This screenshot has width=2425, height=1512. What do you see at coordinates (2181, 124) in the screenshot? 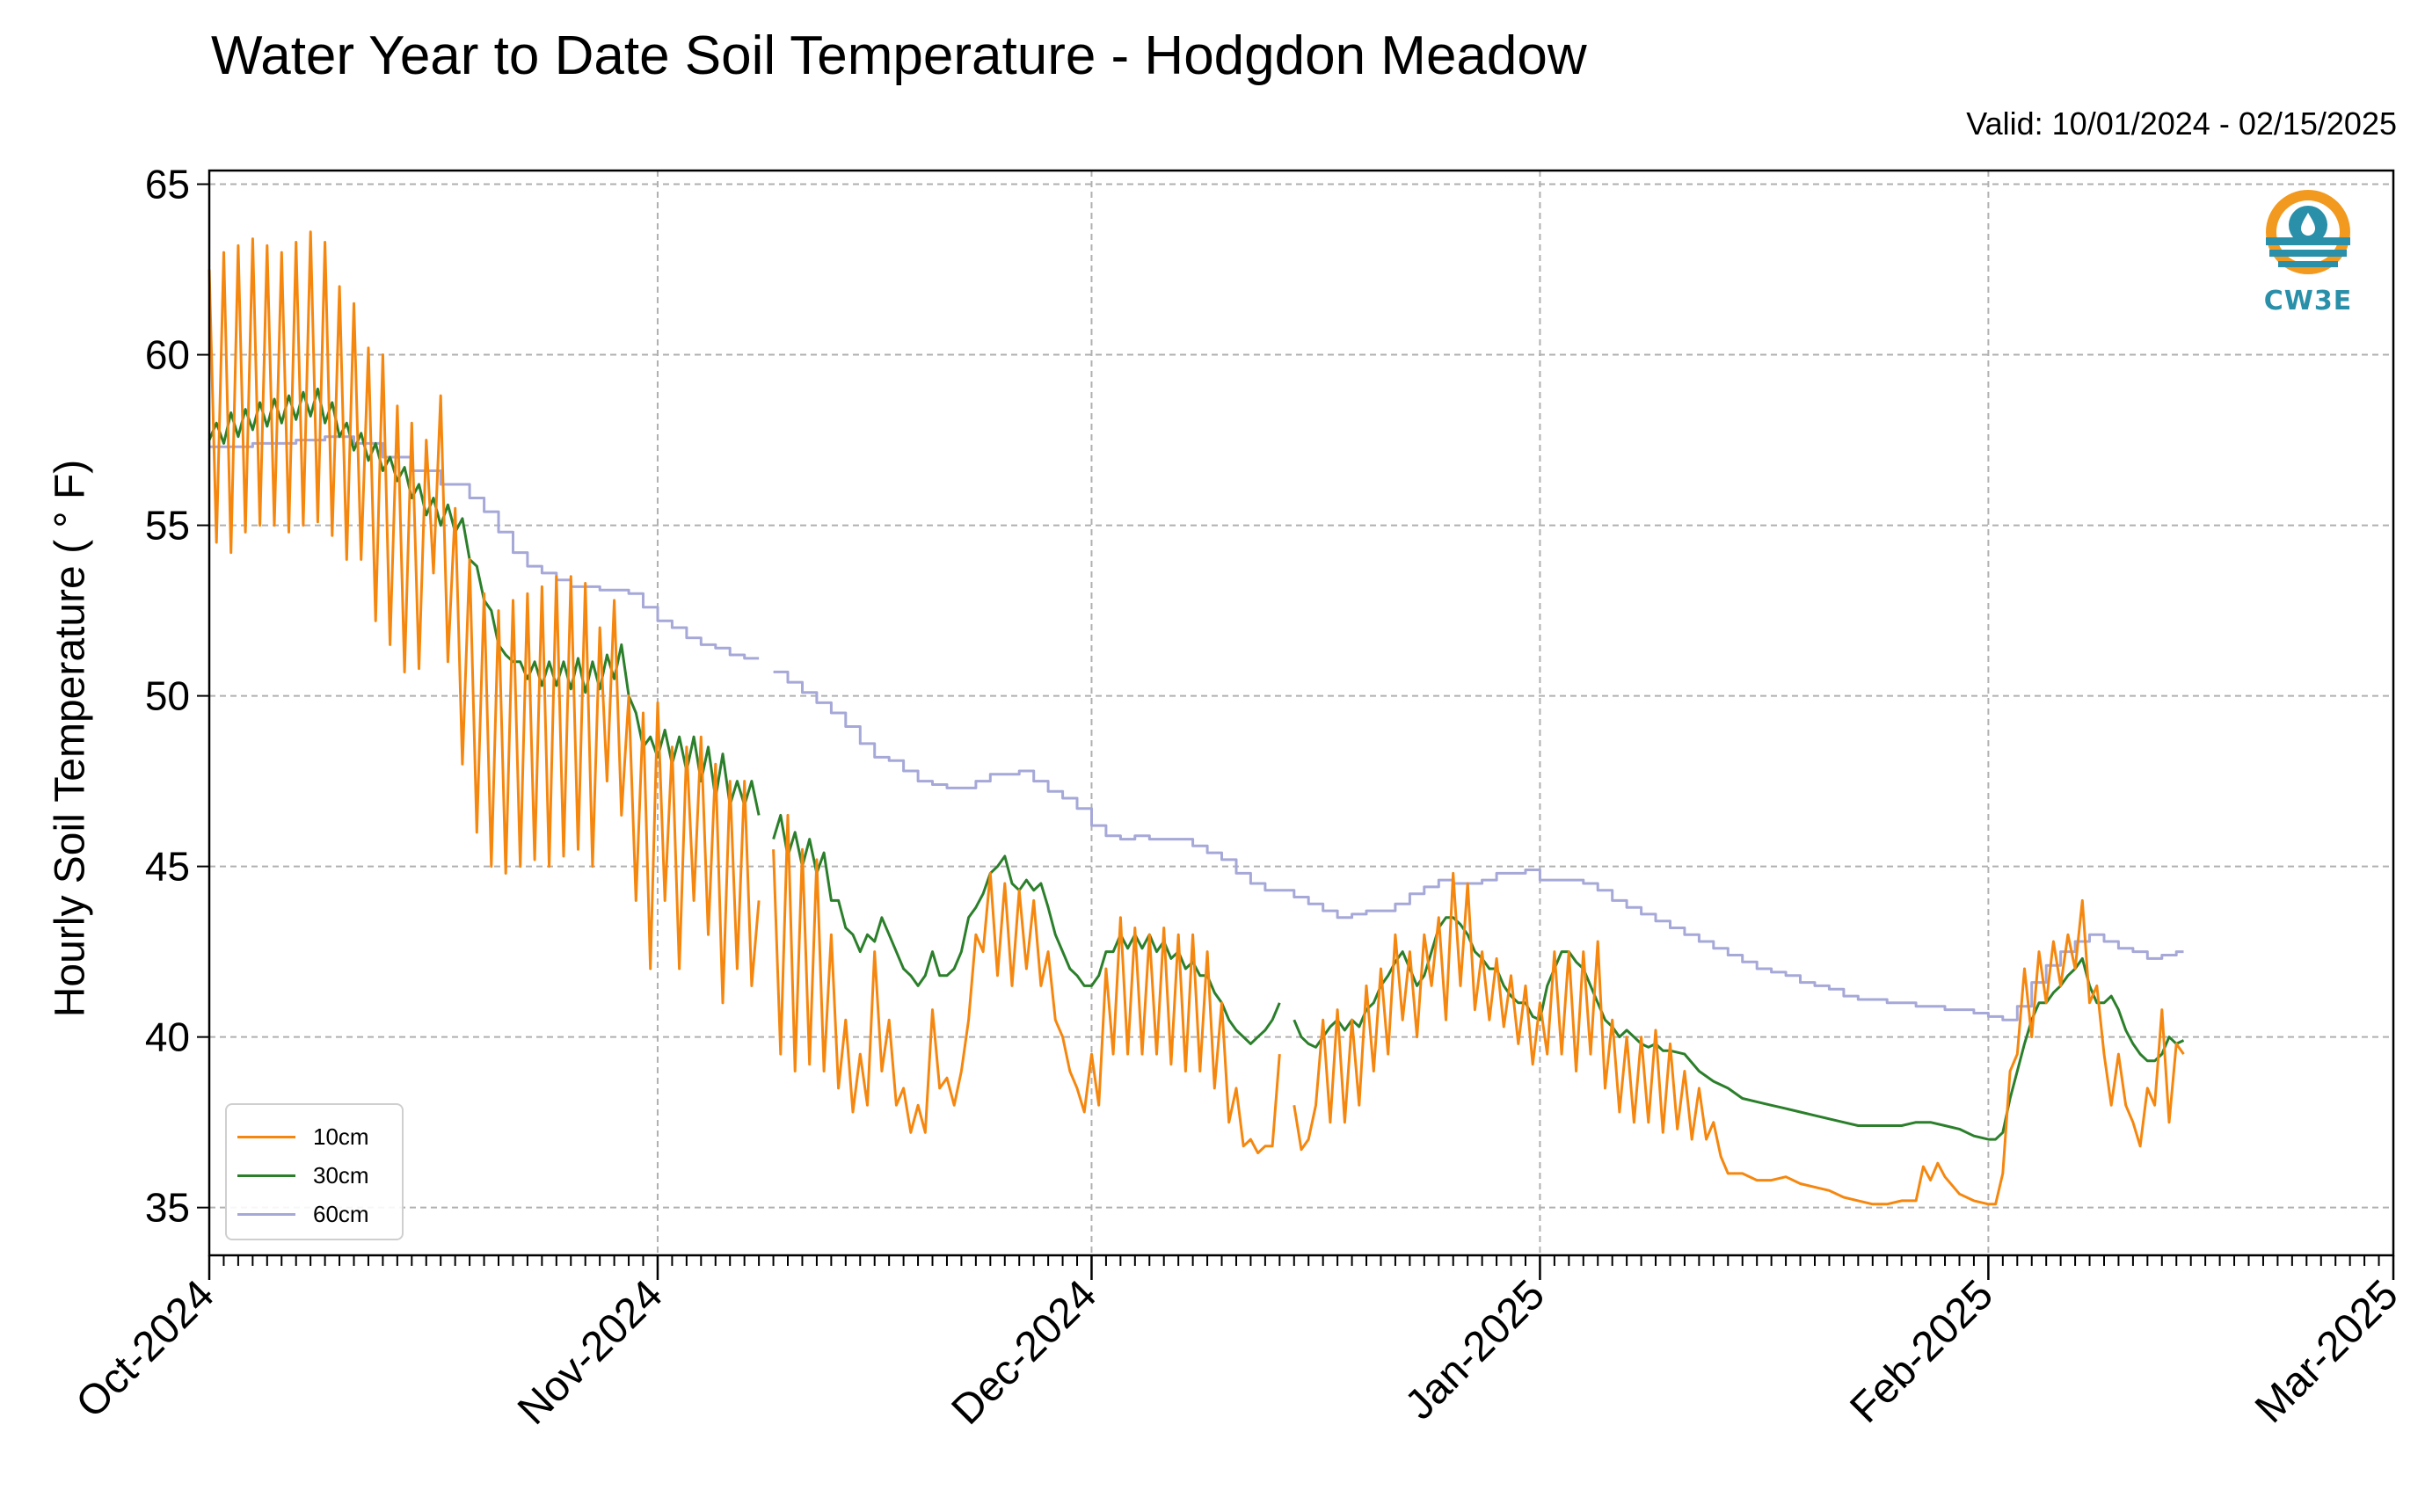
I see `valid-date-range: Valid: 10/01/2024 - 02/15/2025` at bounding box center [2181, 124].